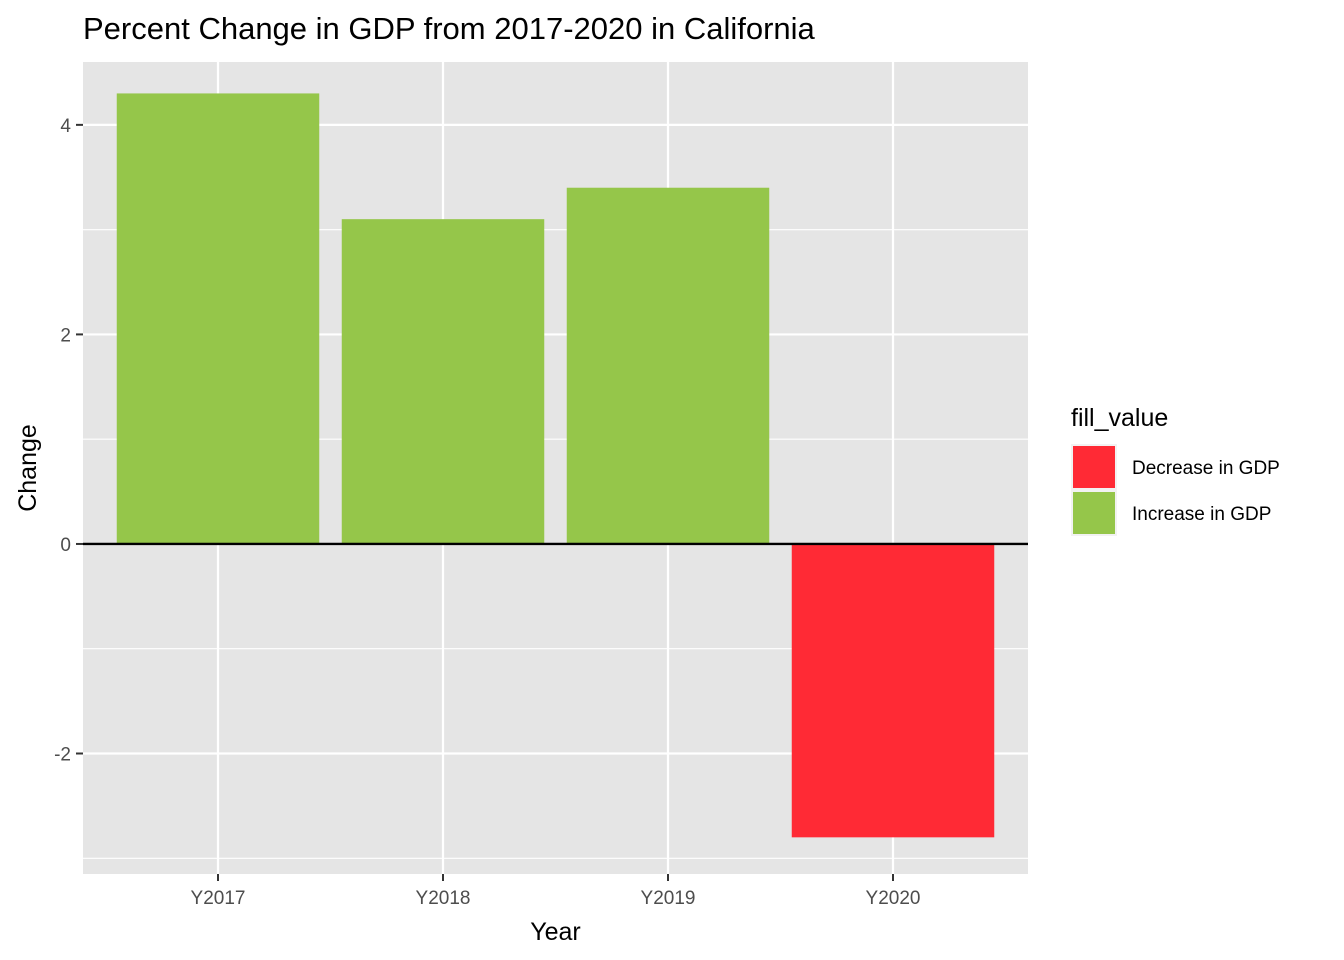  I want to click on y-tick-label-1: 0, so click(65, 545).